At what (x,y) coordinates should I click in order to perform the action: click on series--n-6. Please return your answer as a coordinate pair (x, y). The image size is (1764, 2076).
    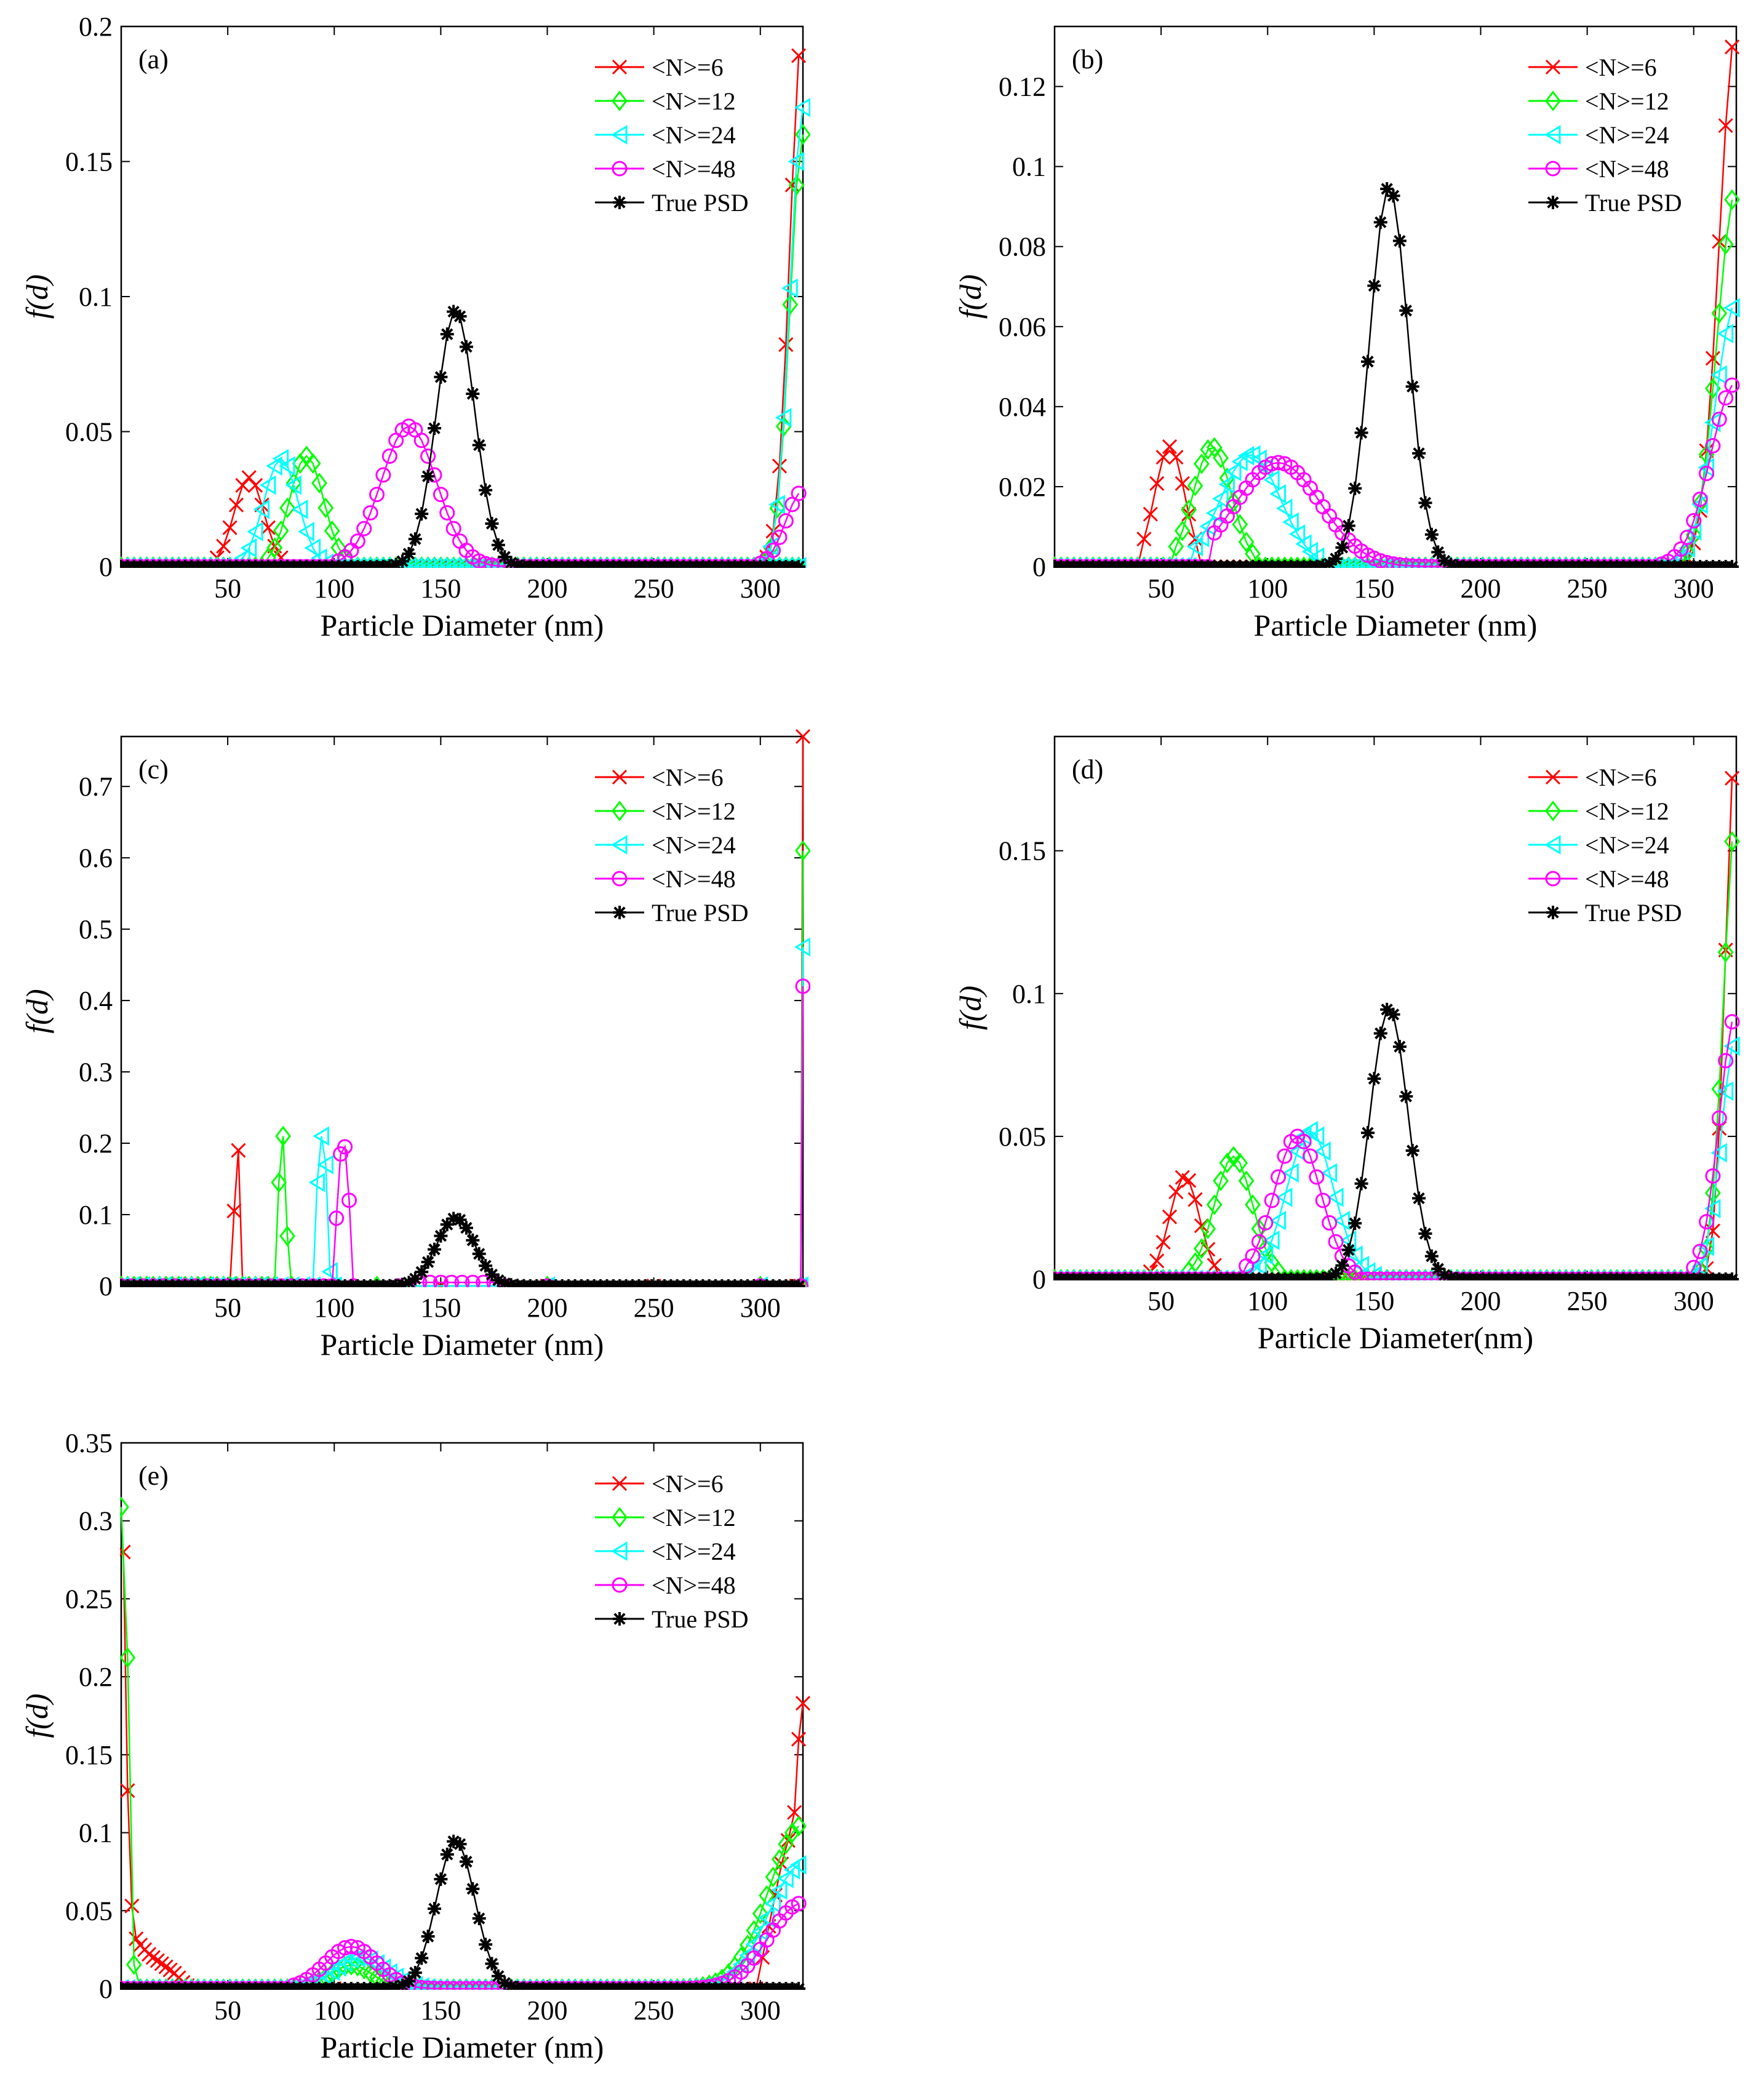
    Looking at the image, I should click on (1396, 303).